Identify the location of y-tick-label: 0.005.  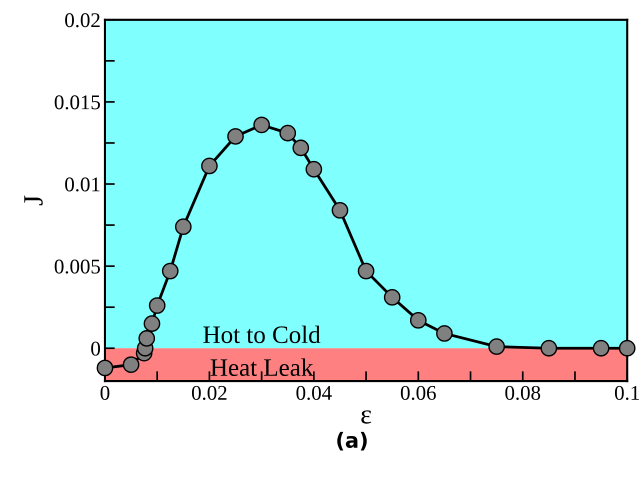
(77, 267).